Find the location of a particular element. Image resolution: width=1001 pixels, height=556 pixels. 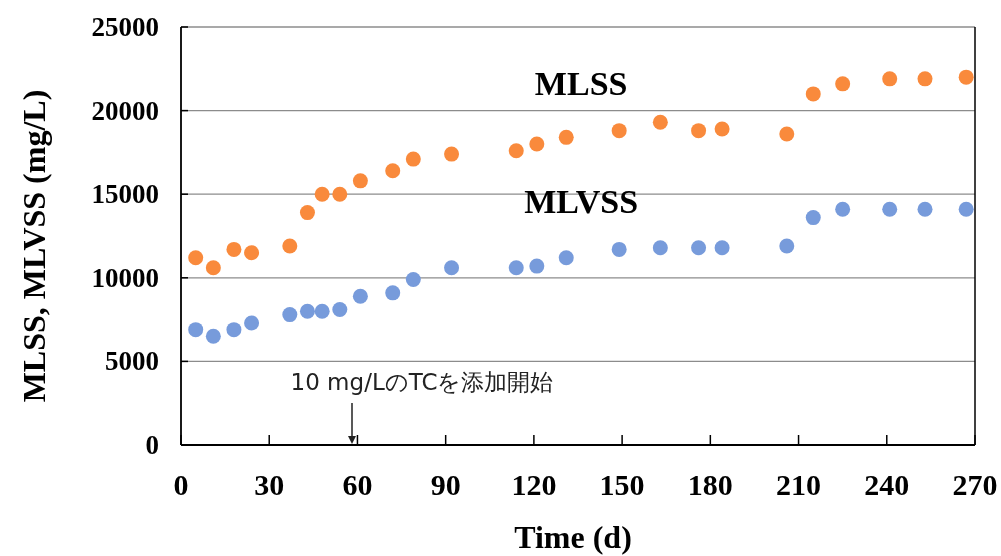

y-tick-label: 0 is located at coordinates (152, 445).